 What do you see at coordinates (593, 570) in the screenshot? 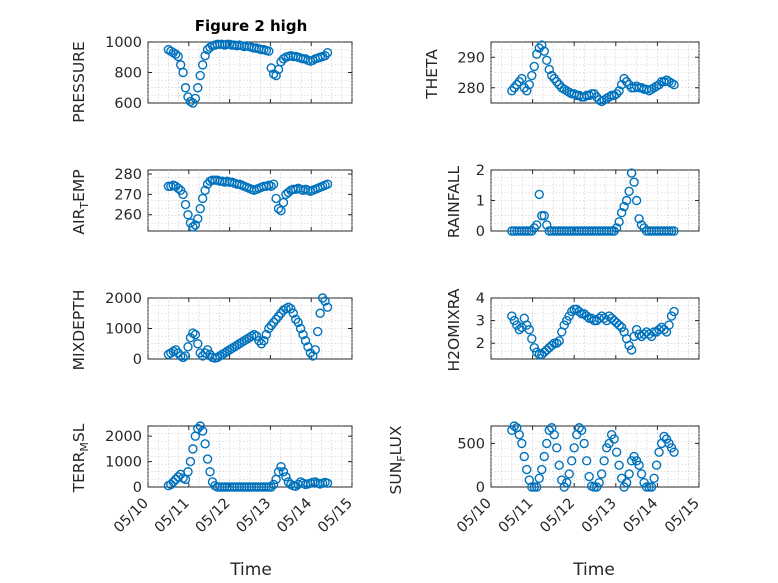
I see `x-axis-label-right: Time` at bounding box center [593, 570].